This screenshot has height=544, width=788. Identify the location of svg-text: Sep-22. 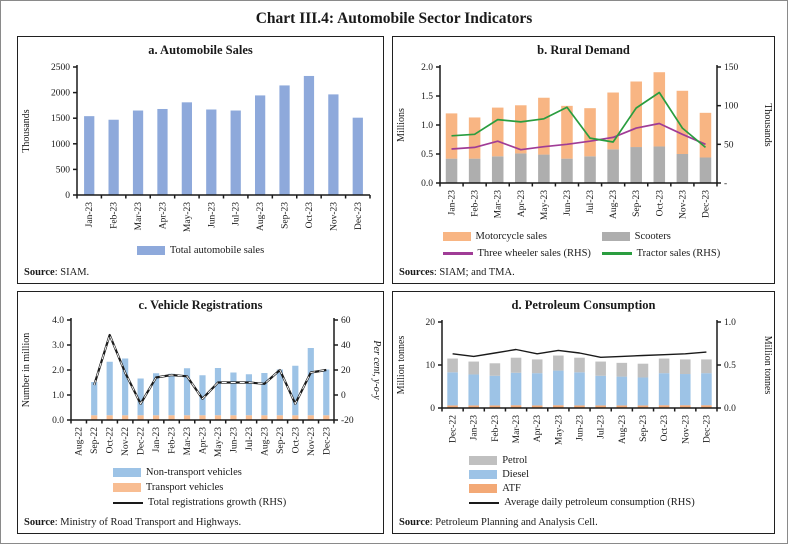
(95, 440).